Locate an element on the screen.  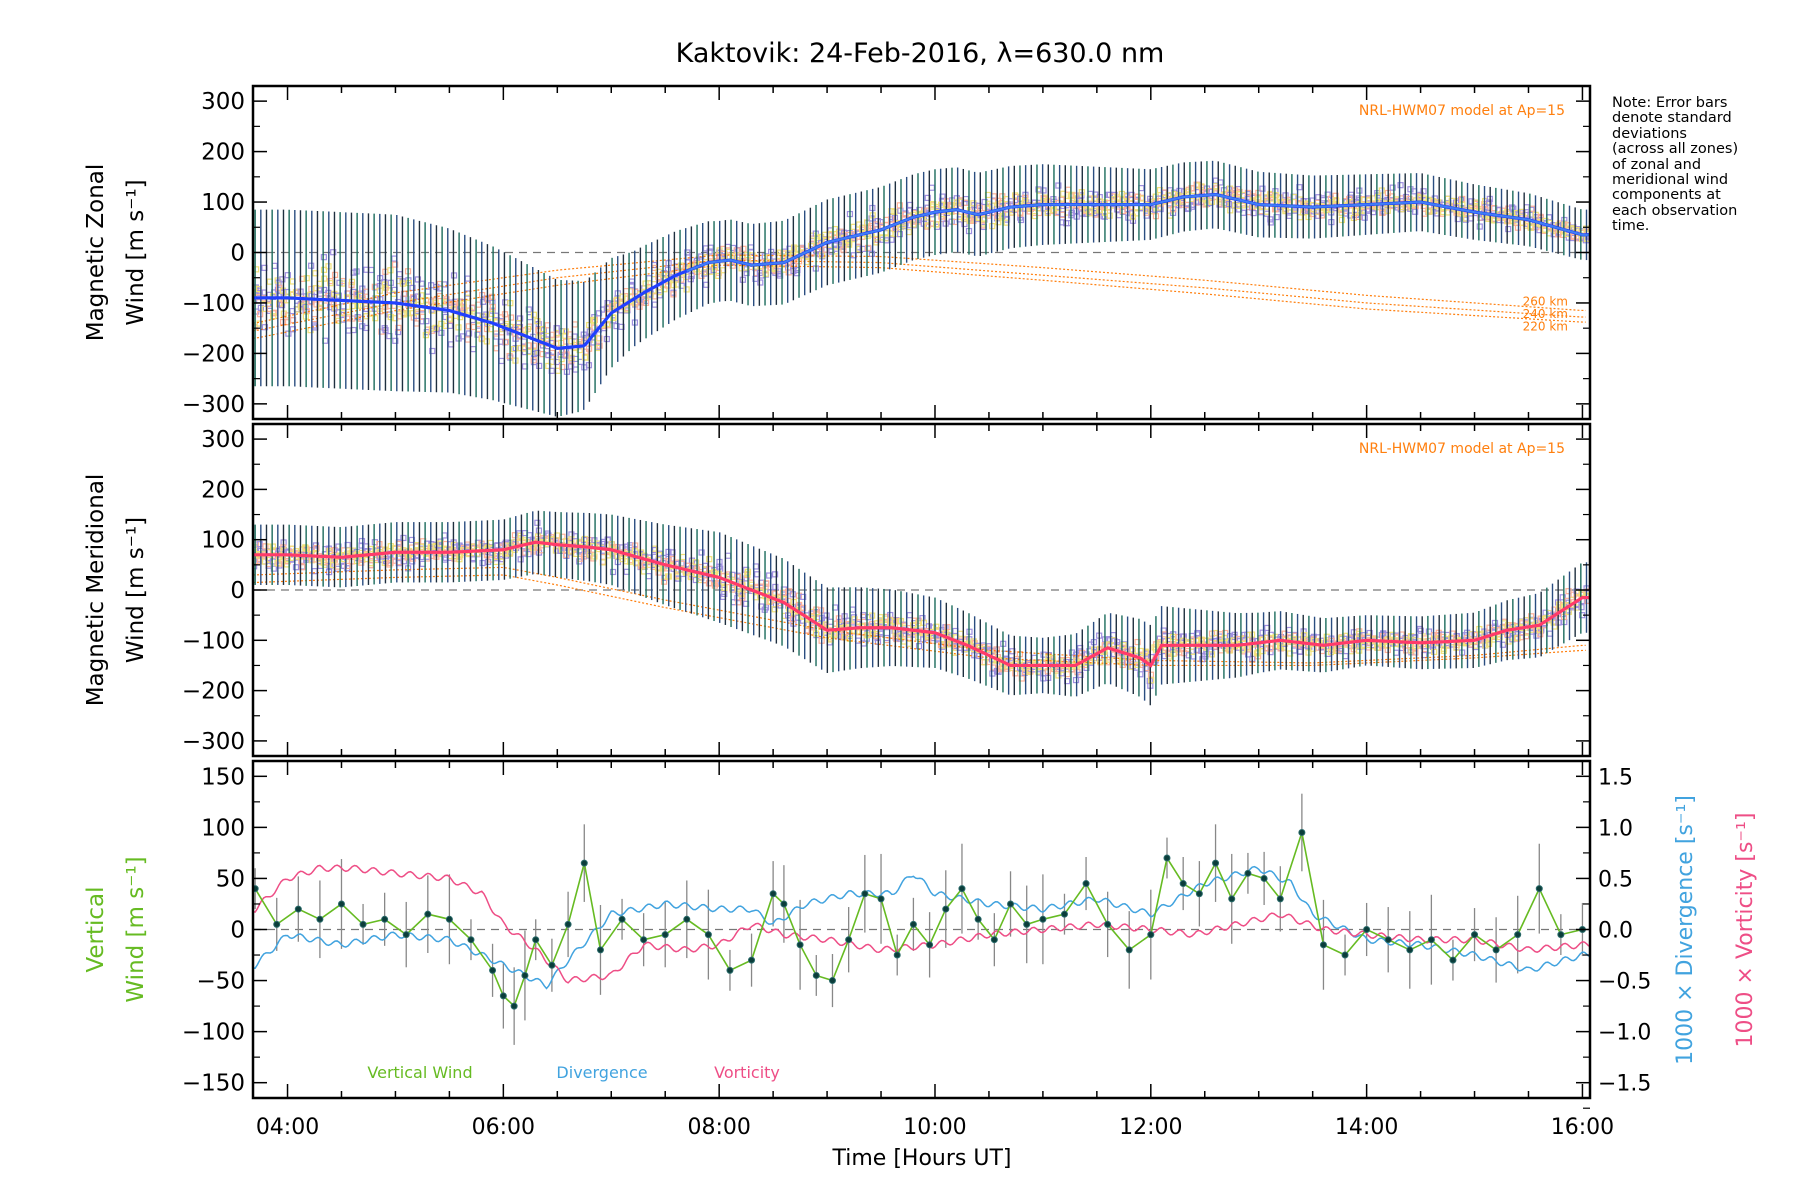
y-tick-label: −100 is located at coordinates (213, 641).